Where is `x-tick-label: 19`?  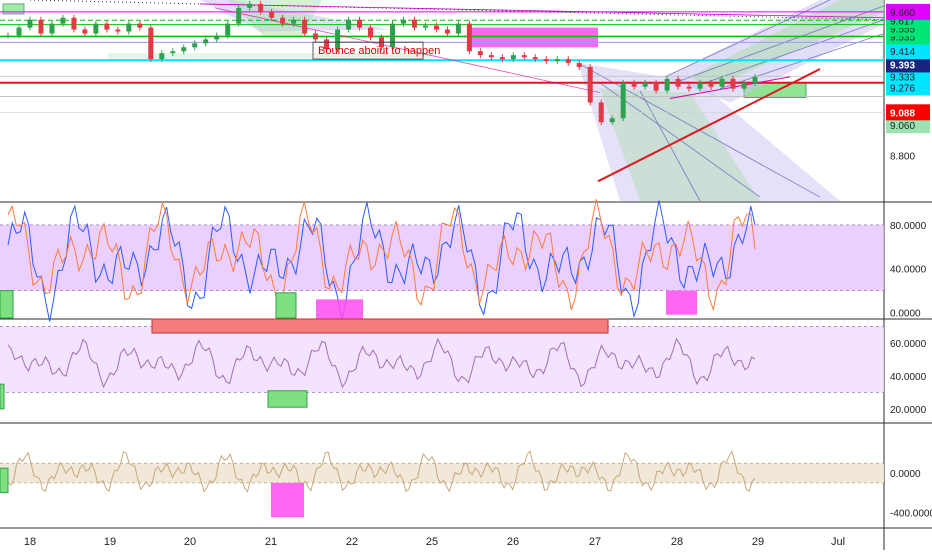 x-tick-label: 19 is located at coordinates (110, 542).